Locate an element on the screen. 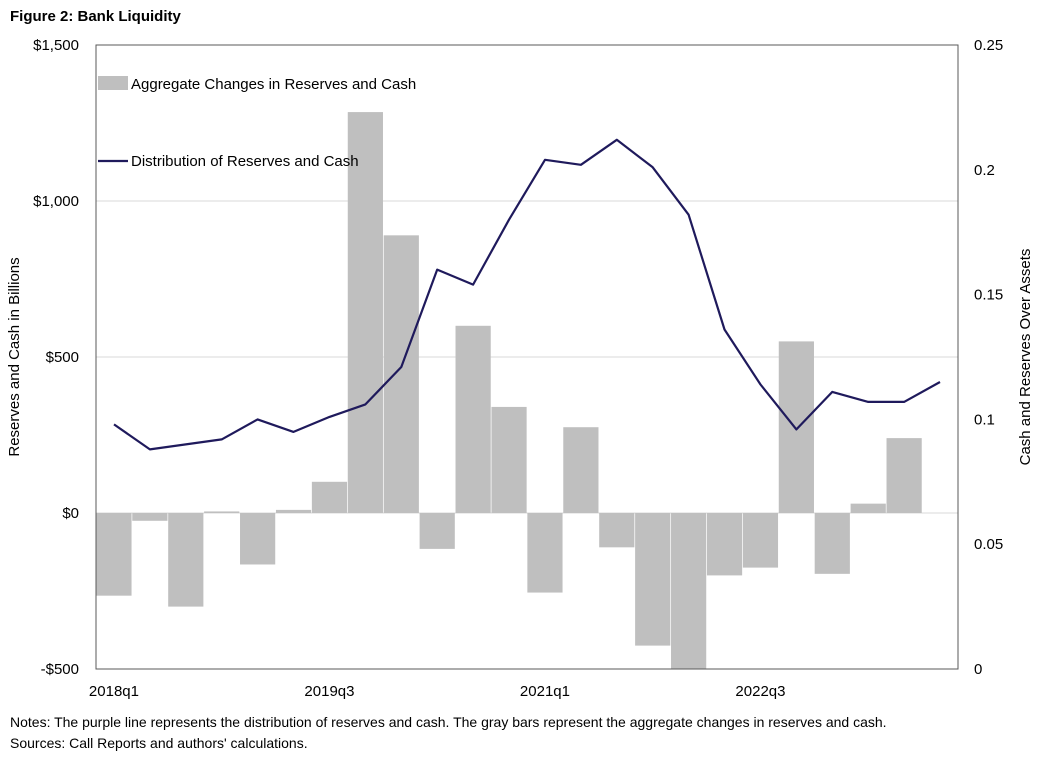  bar-2018q1 is located at coordinates (114, 554).